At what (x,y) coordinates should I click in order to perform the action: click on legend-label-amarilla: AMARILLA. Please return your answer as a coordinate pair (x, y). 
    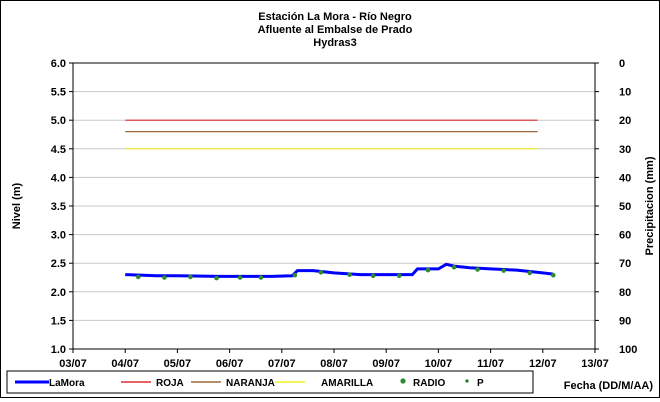
    Looking at the image, I should click on (347, 383).